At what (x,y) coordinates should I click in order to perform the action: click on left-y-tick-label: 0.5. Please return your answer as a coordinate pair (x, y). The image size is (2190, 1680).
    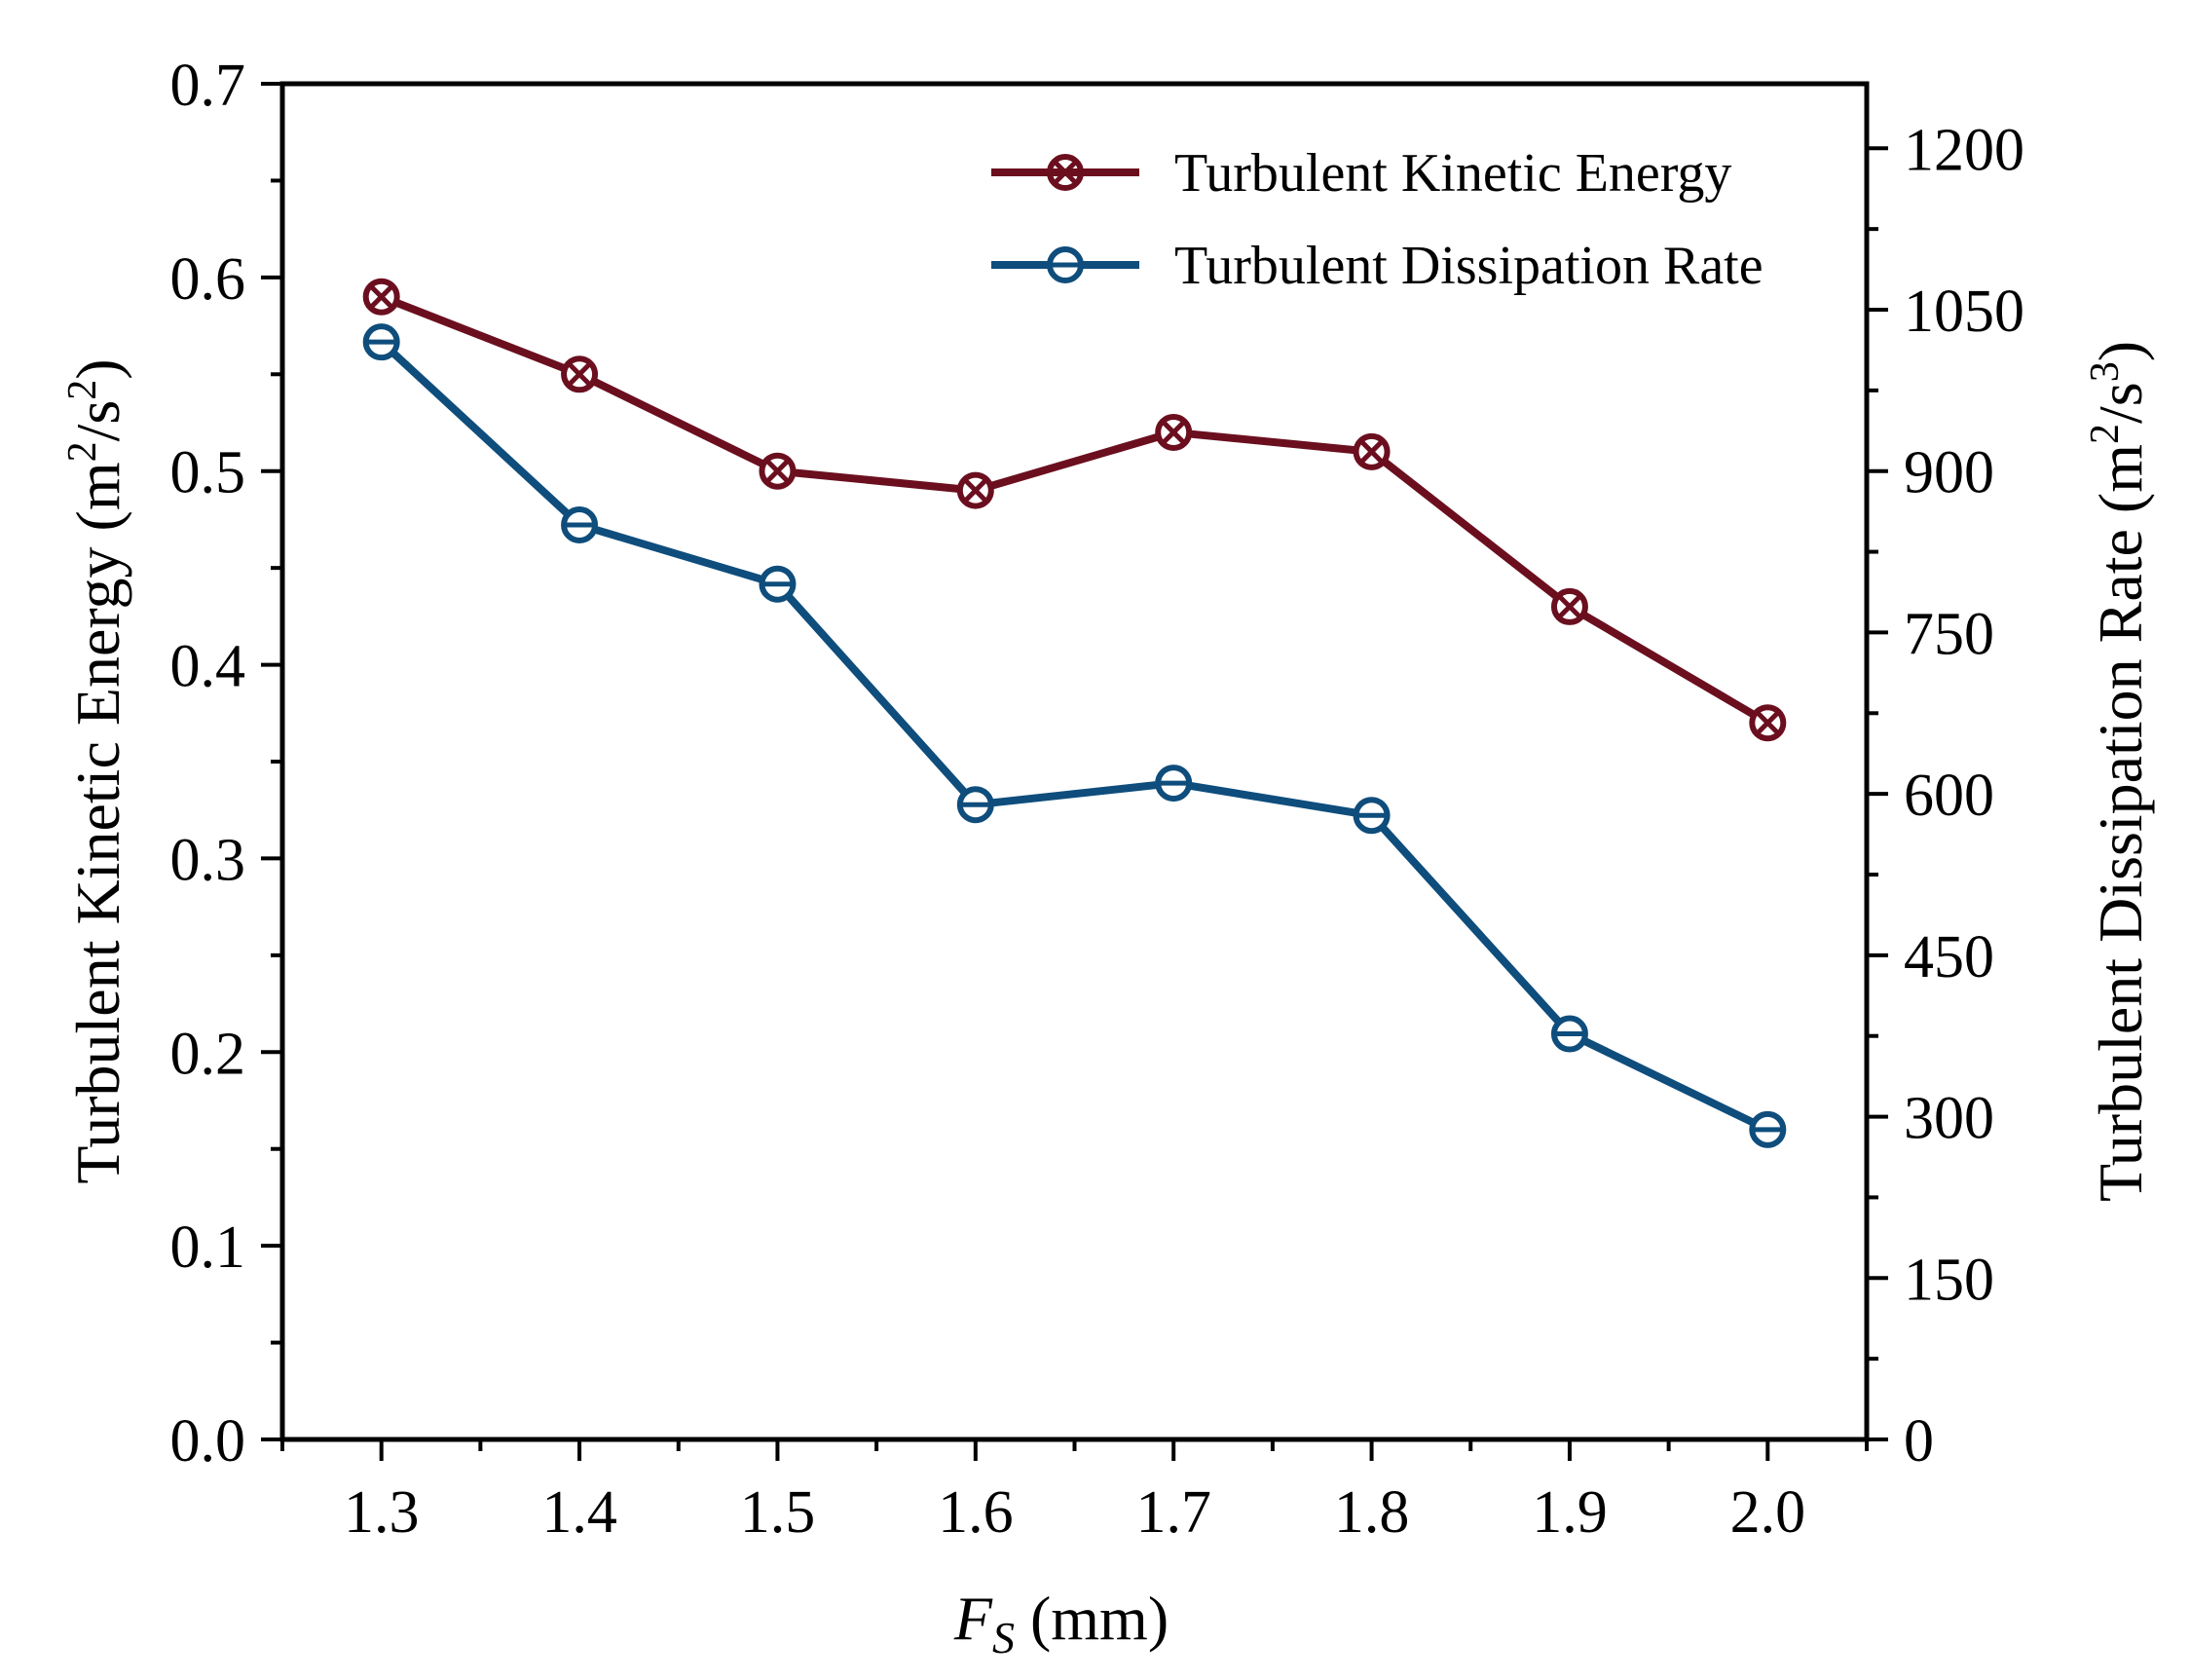
    Looking at the image, I should click on (208, 473).